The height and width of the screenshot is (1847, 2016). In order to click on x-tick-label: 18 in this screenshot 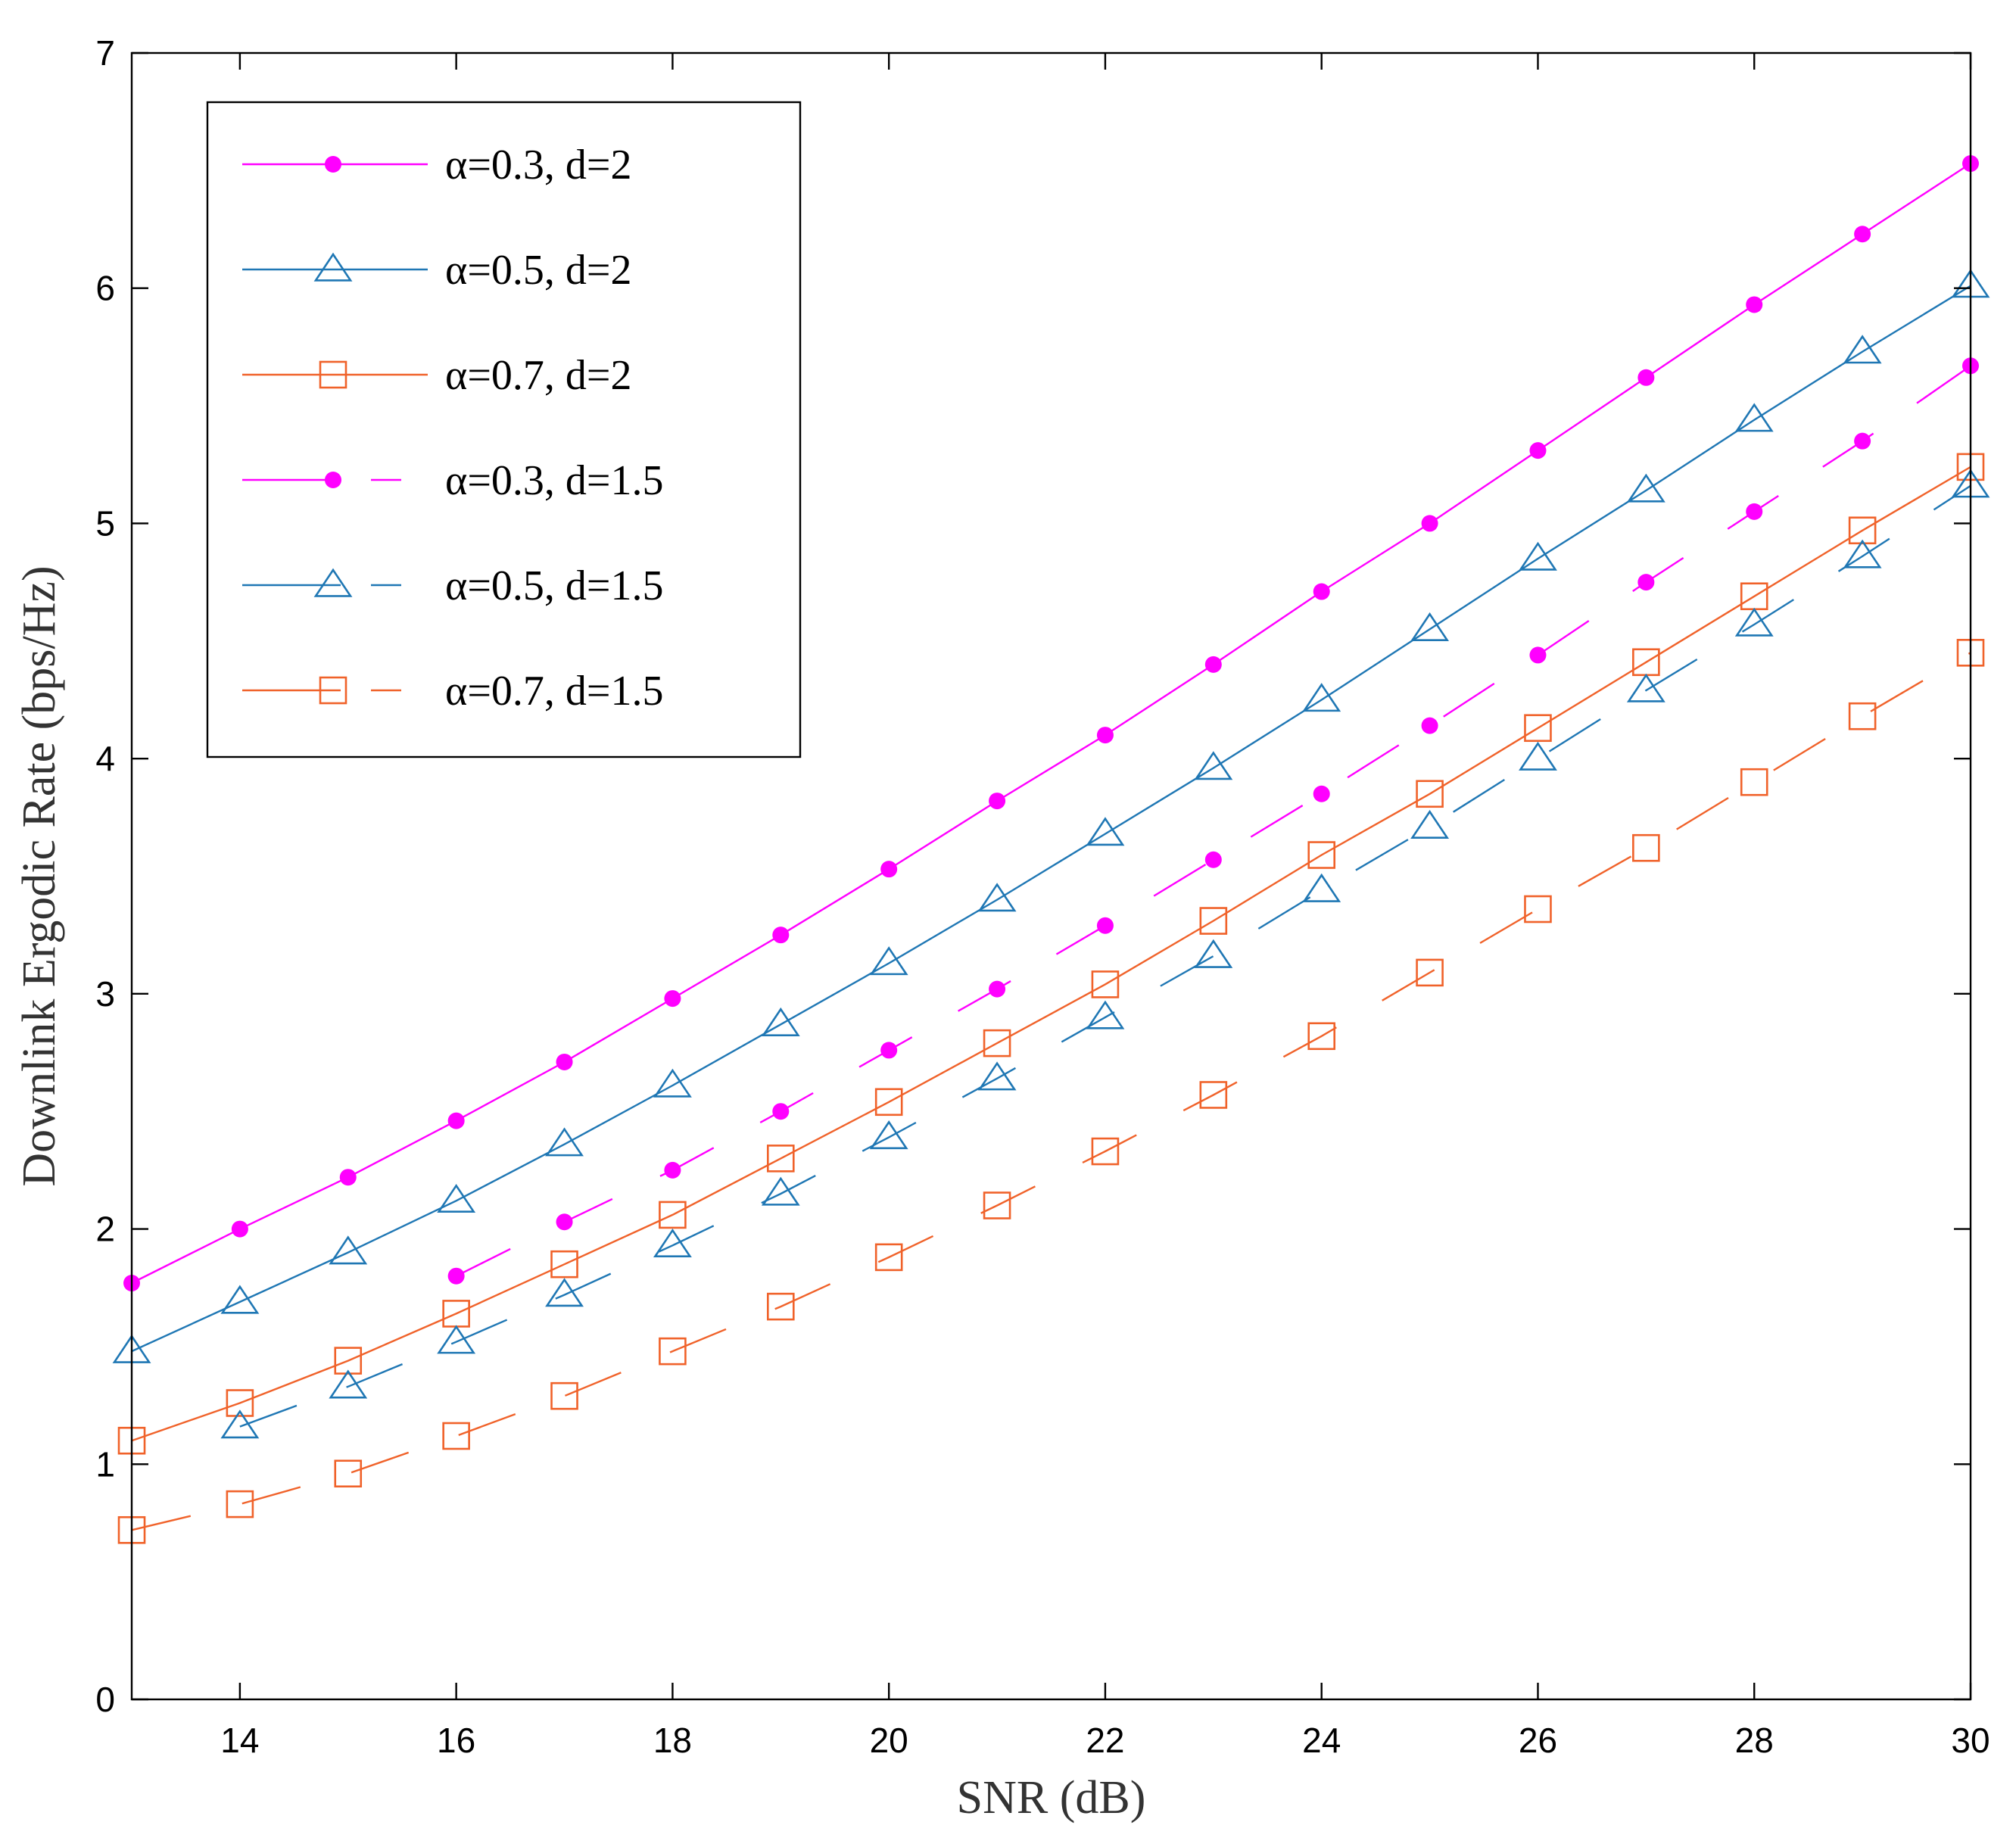, I will do `click(672, 1740)`.